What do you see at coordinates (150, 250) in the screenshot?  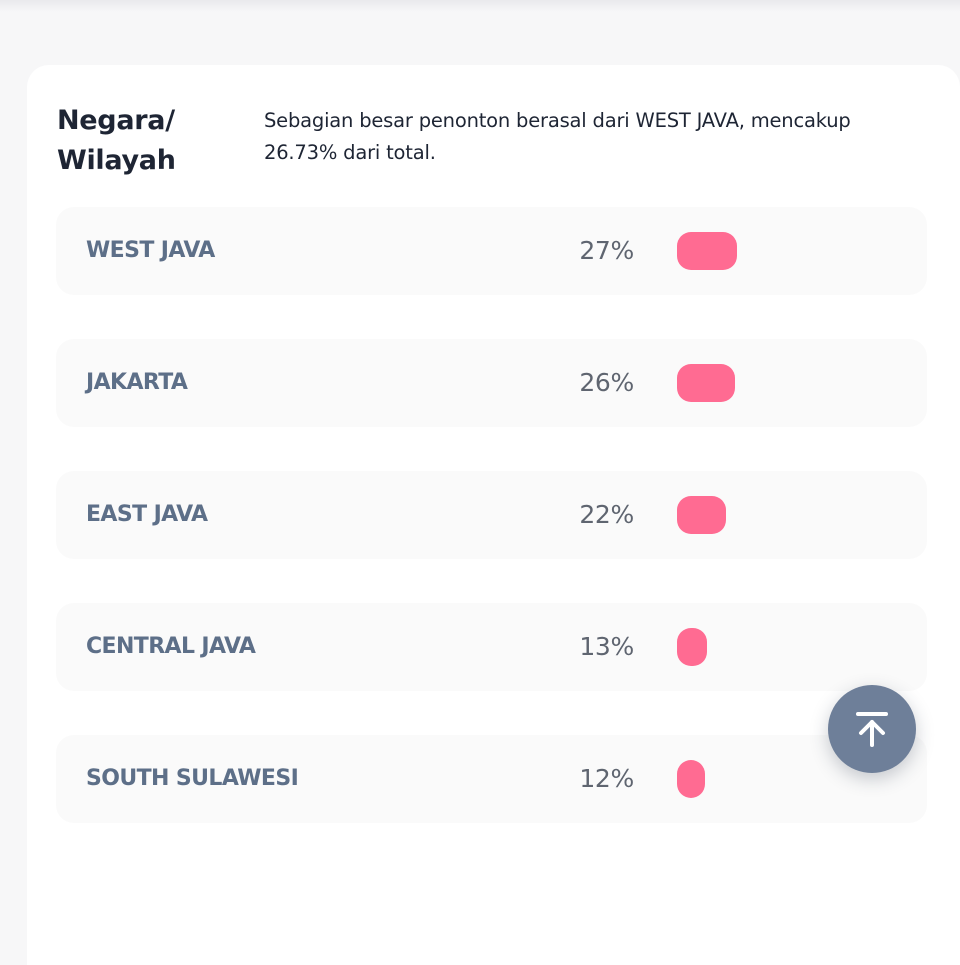 I see `region-label: WEST JAVA` at bounding box center [150, 250].